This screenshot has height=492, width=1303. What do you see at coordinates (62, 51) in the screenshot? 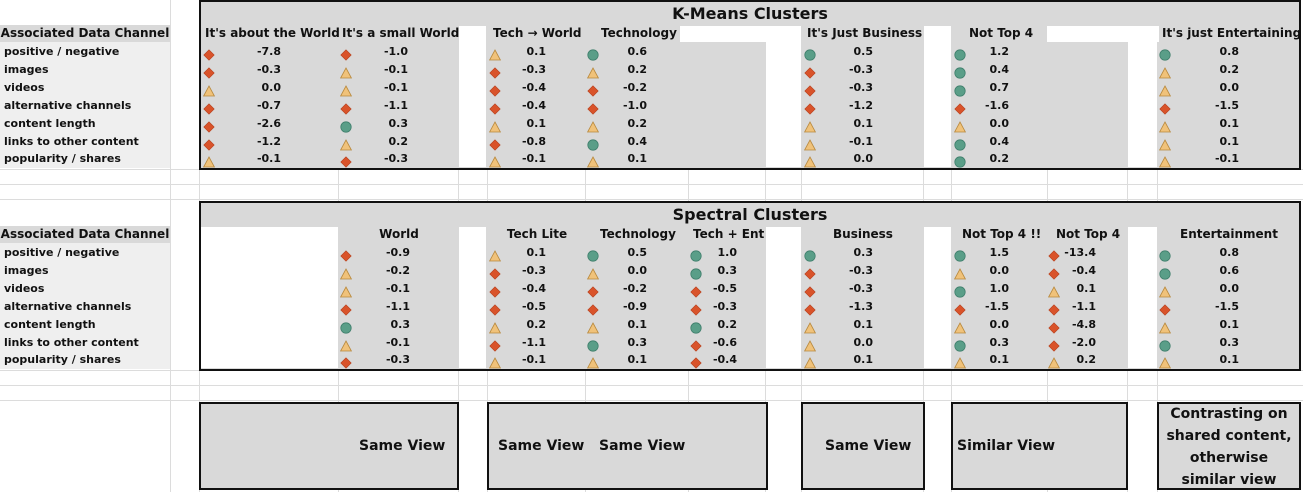
I see `kmeans-row-label: positive / negative` at bounding box center [62, 51].